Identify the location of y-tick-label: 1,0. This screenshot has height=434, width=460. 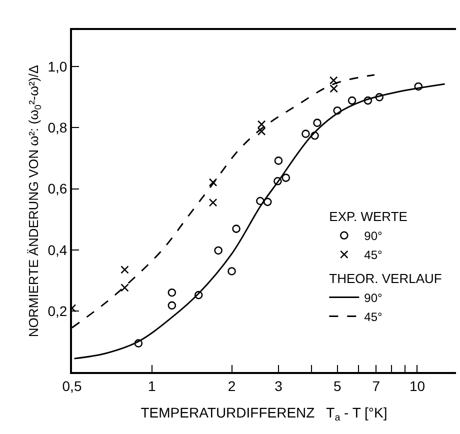
(58, 66).